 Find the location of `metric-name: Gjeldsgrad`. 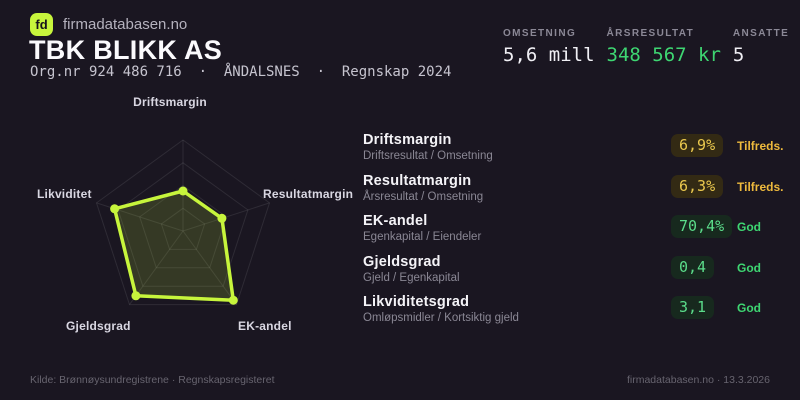

metric-name: Gjeldsgrad is located at coordinates (402, 261).